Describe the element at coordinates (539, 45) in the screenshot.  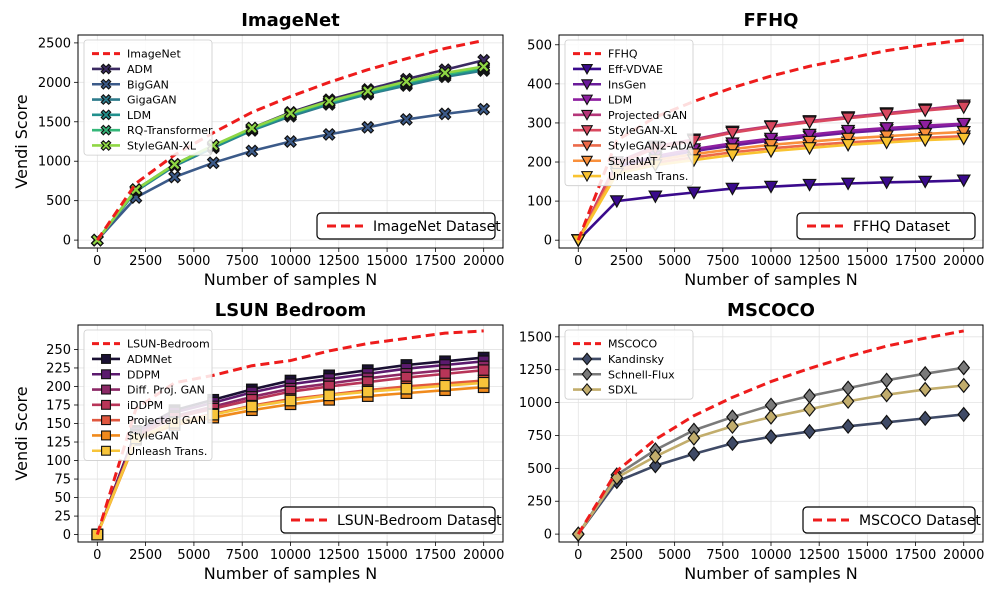
I see `y-tick-label: 500` at that location.